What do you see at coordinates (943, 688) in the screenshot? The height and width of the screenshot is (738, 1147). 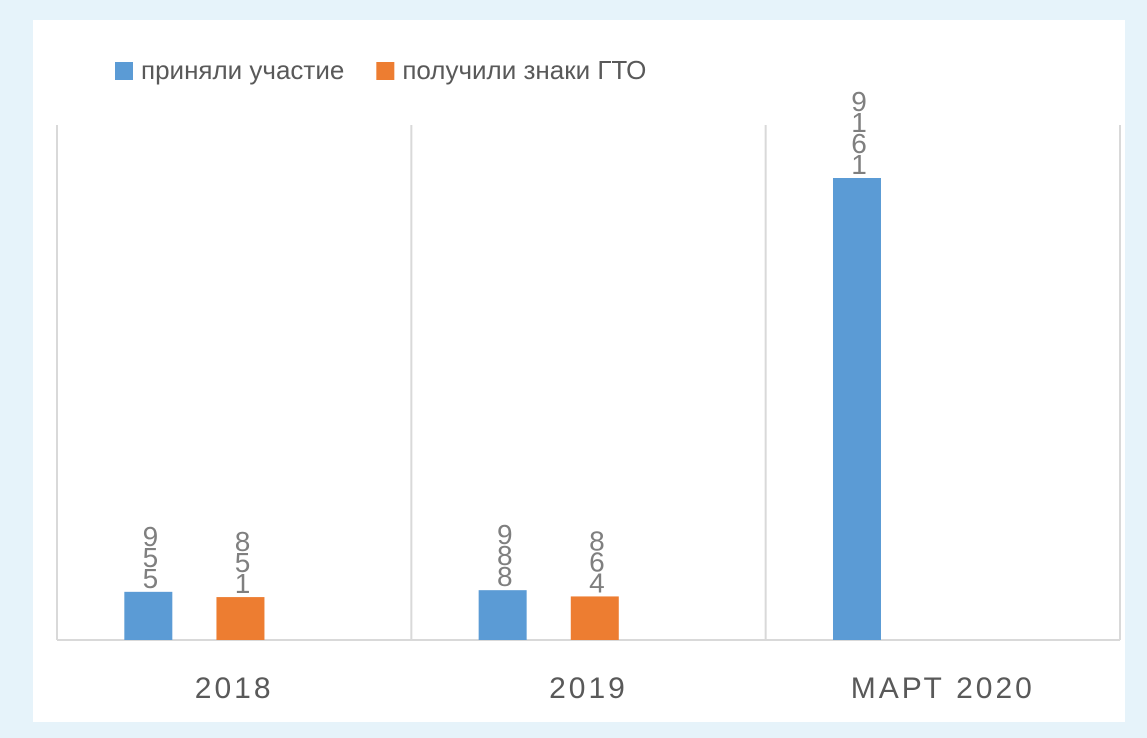 I see `x-tick-label: МАРТ 2020` at bounding box center [943, 688].